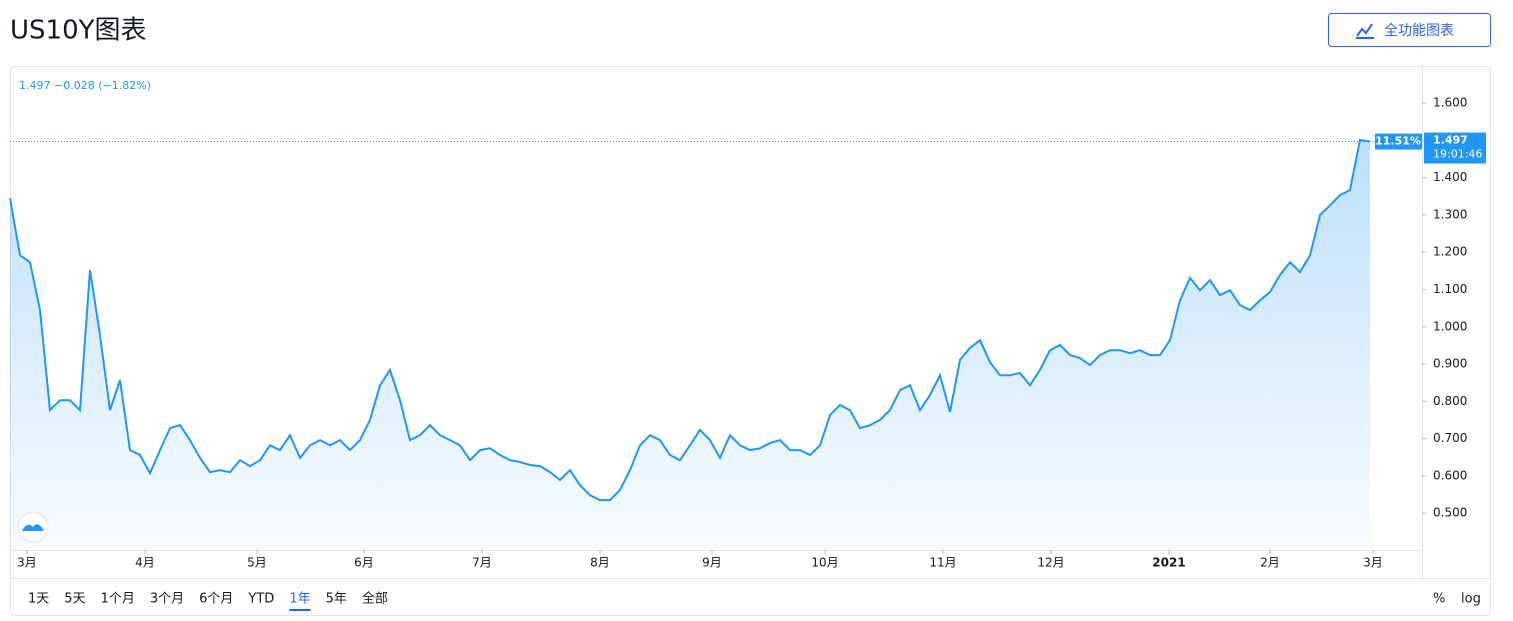  What do you see at coordinates (74, 599) in the screenshot?
I see `range-button: 5天` at bounding box center [74, 599].